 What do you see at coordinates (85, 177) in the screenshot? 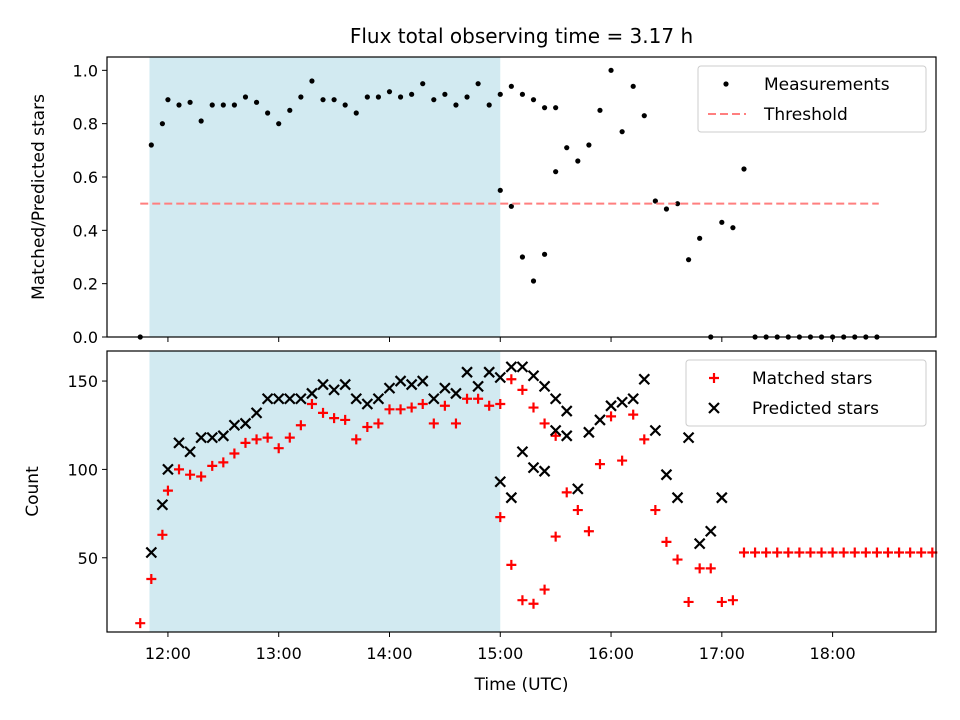
I see `y-tick-label: 0.6` at bounding box center [85, 177].